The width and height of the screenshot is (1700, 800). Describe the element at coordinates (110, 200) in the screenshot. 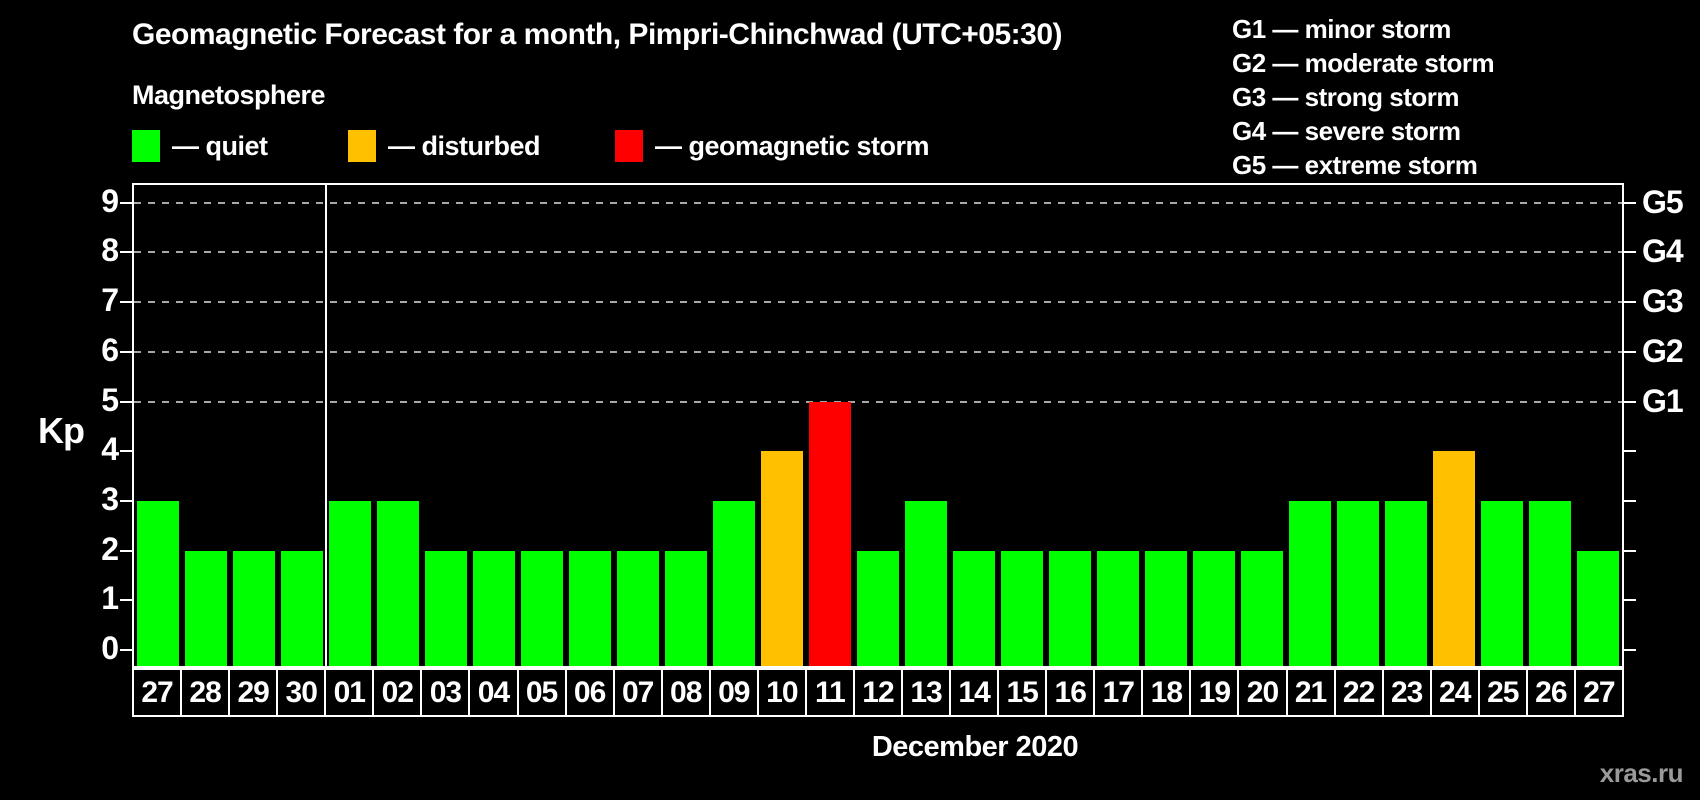

I see `y-tick-label-9: 9` at that location.